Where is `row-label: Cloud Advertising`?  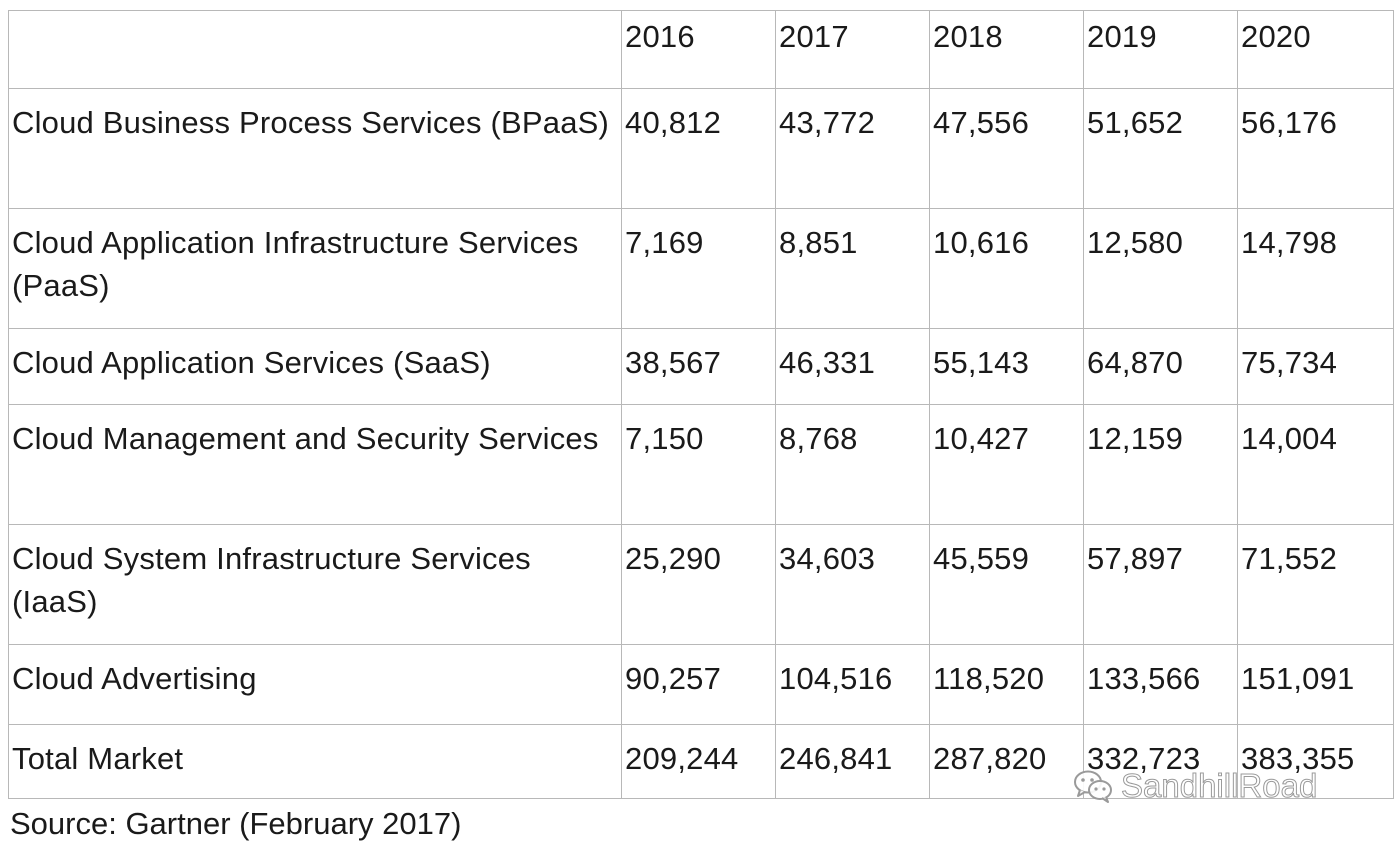
row-label: Cloud Advertising is located at coordinates (315, 684).